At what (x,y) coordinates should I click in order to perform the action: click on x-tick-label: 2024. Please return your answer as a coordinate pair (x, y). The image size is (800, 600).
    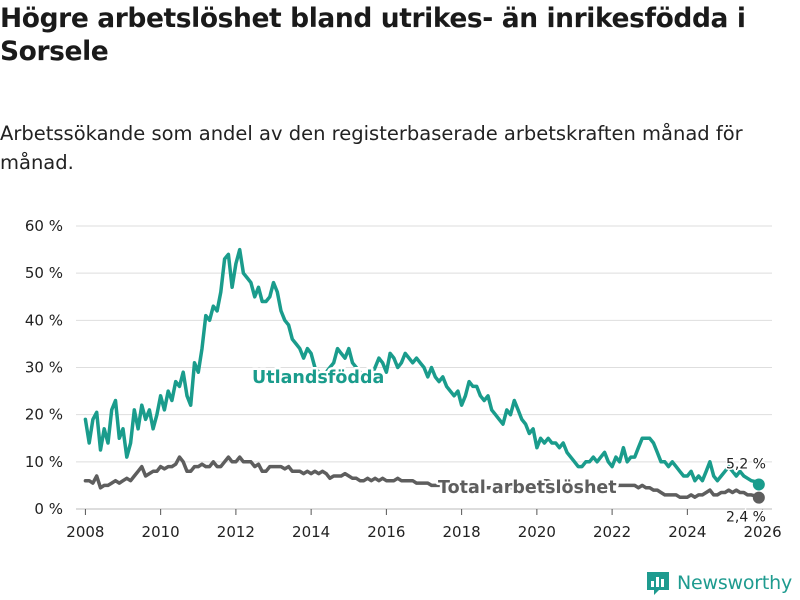
    Looking at the image, I should click on (687, 532).